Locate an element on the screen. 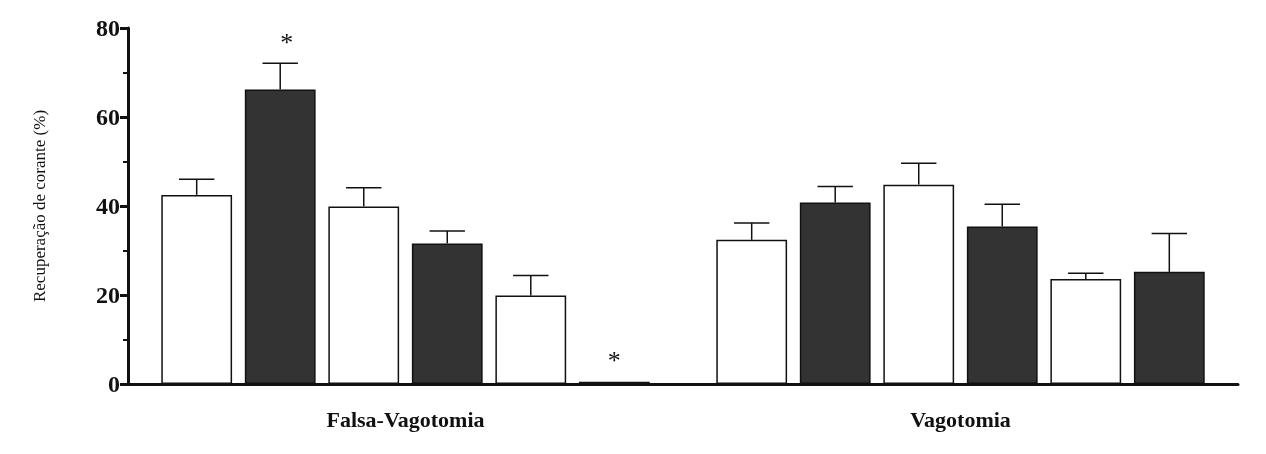  x-tick-label: Falsa-Vagotomia is located at coordinates (405, 419).